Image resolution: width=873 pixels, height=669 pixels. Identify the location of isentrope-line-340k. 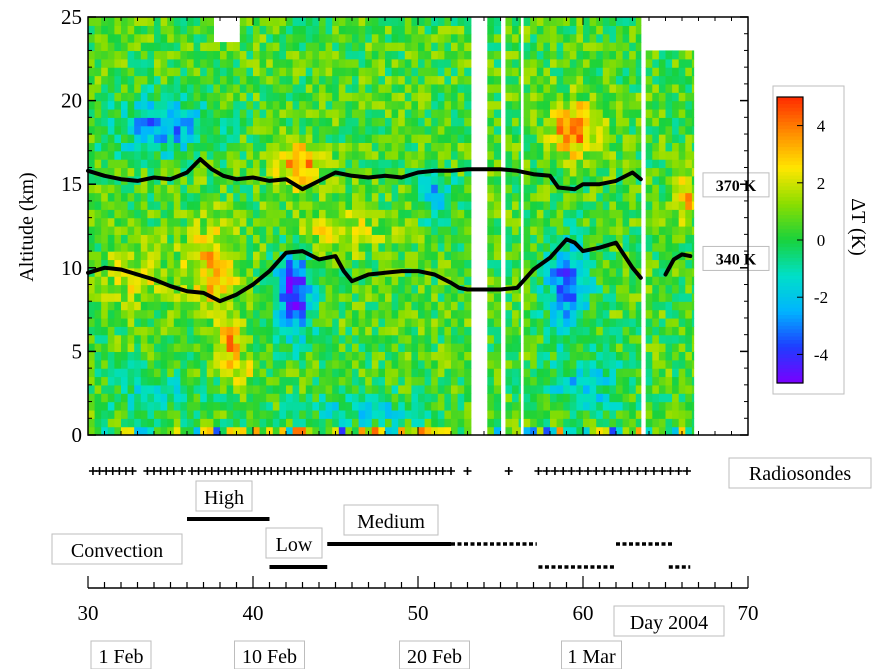
(678, 264).